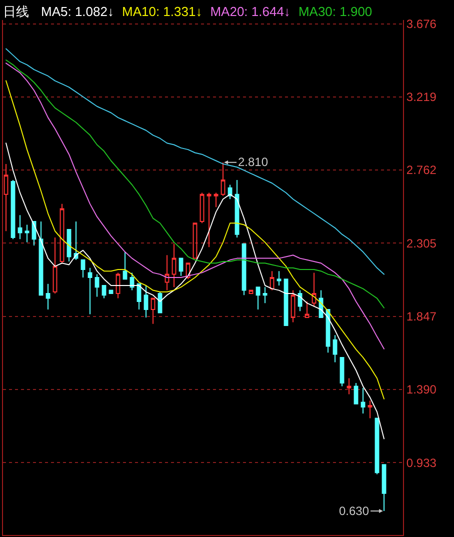 The height and width of the screenshot is (537, 454). I want to click on chart-title: 日线, so click(16, 12).